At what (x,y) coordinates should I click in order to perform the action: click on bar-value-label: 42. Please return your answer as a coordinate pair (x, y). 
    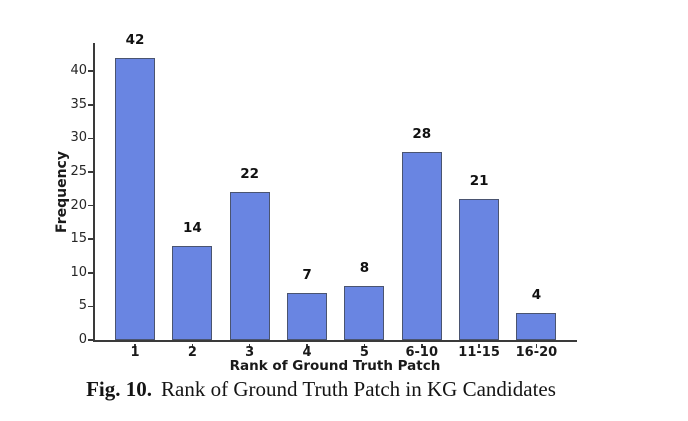
    Looking at the image, I should click on (135, 39).